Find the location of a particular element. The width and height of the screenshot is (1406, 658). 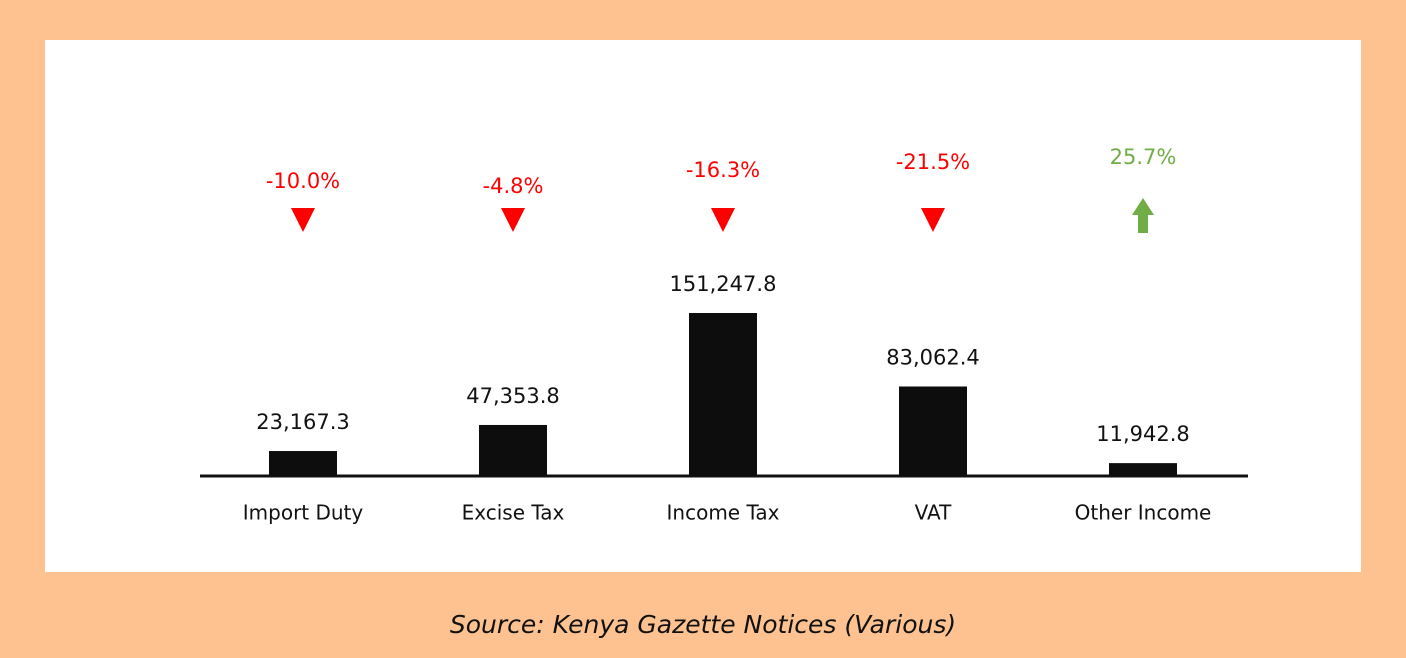

x-tick-label: Import Duty is located at coordinates (303, 513).